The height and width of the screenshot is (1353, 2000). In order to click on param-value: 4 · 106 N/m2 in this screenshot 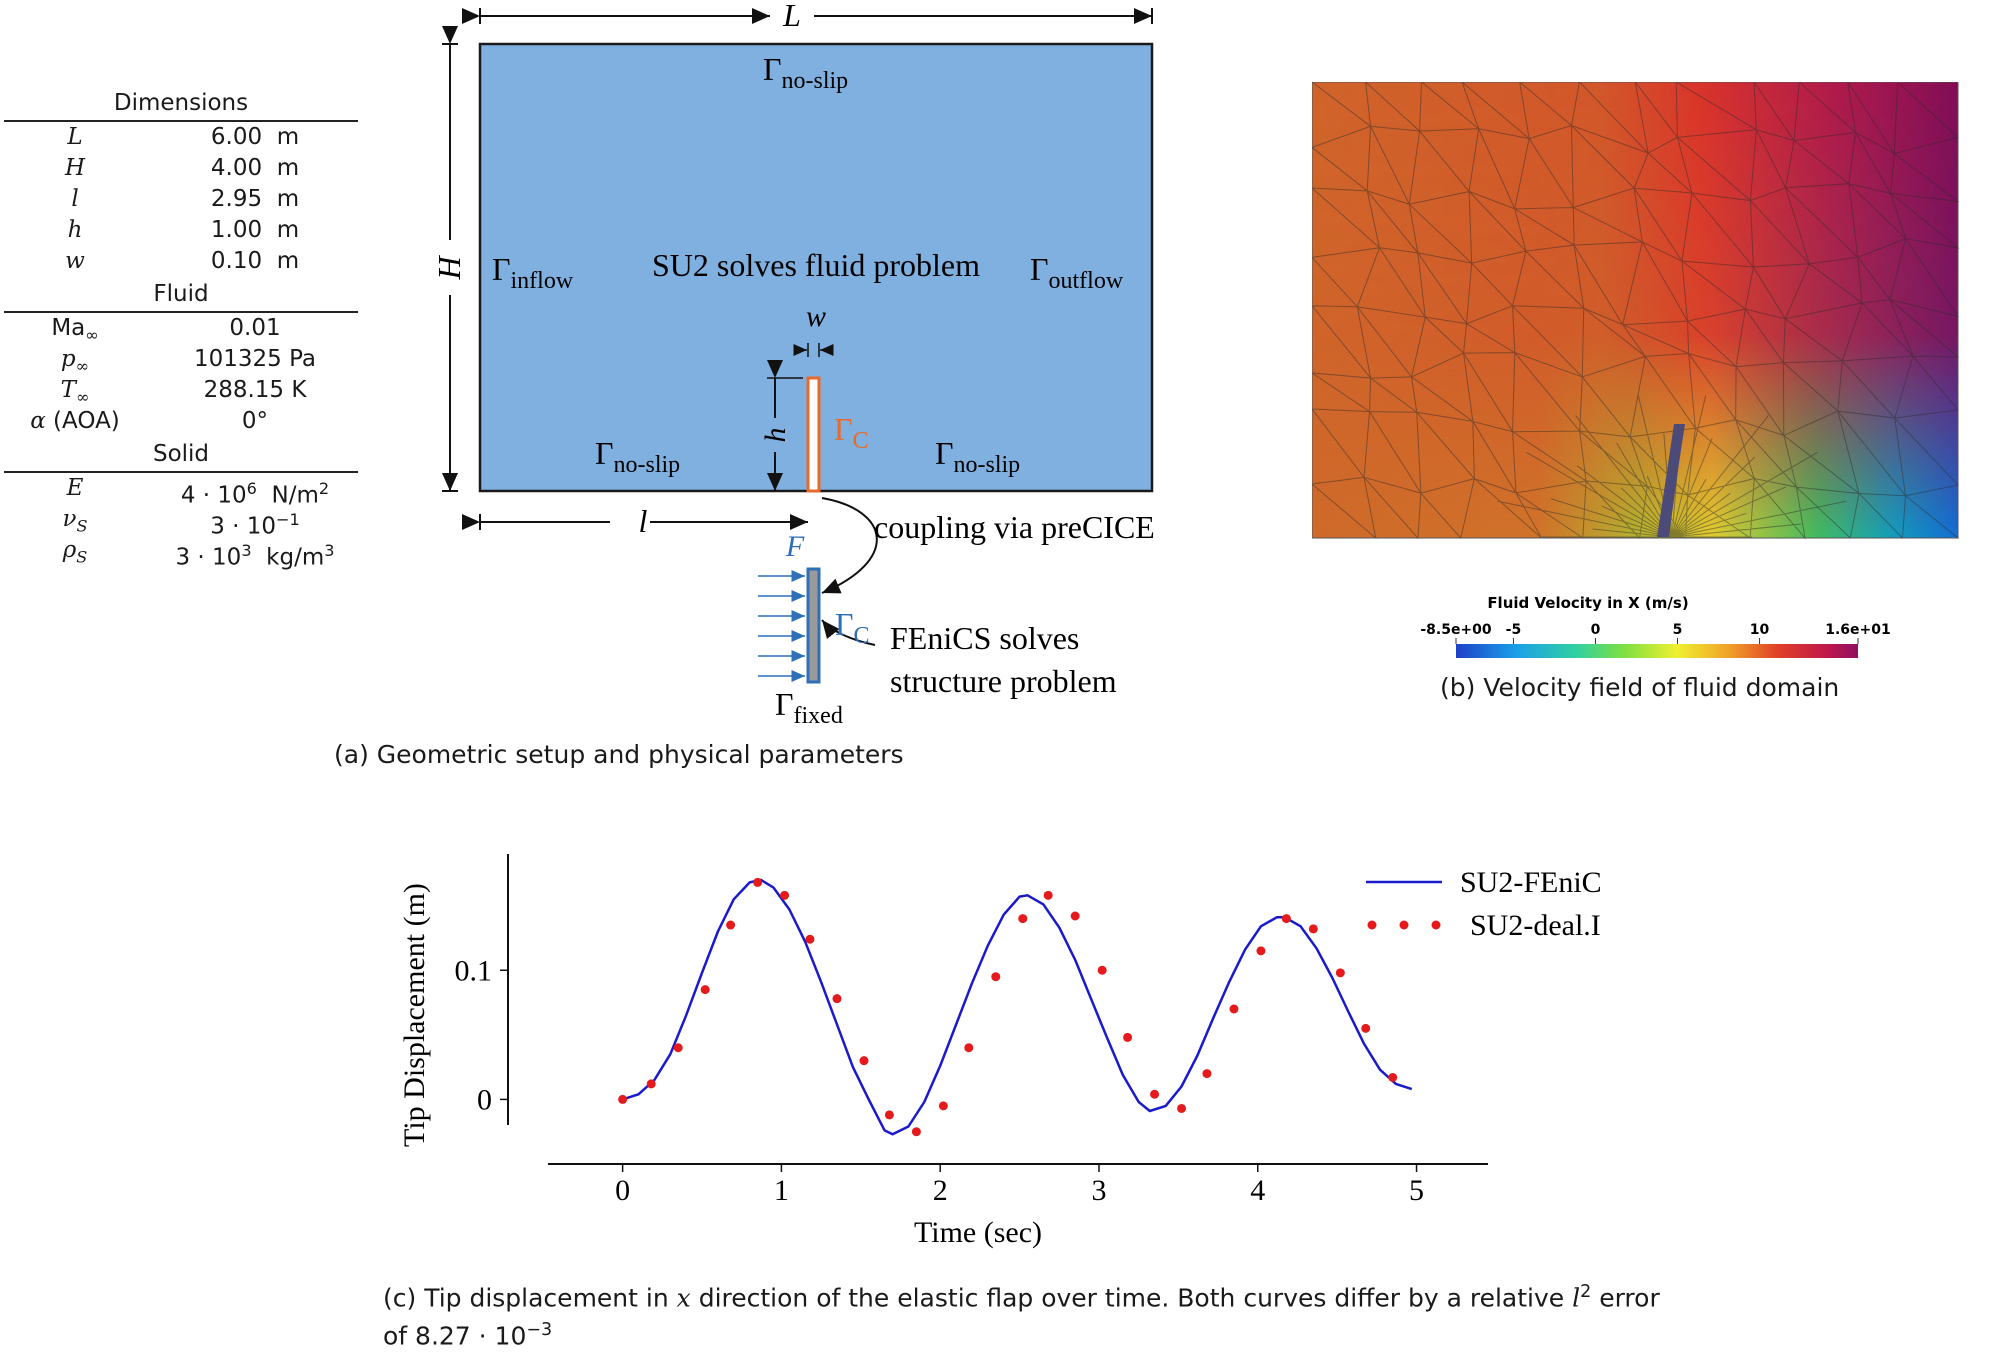, I will do `click(255, 494)`.